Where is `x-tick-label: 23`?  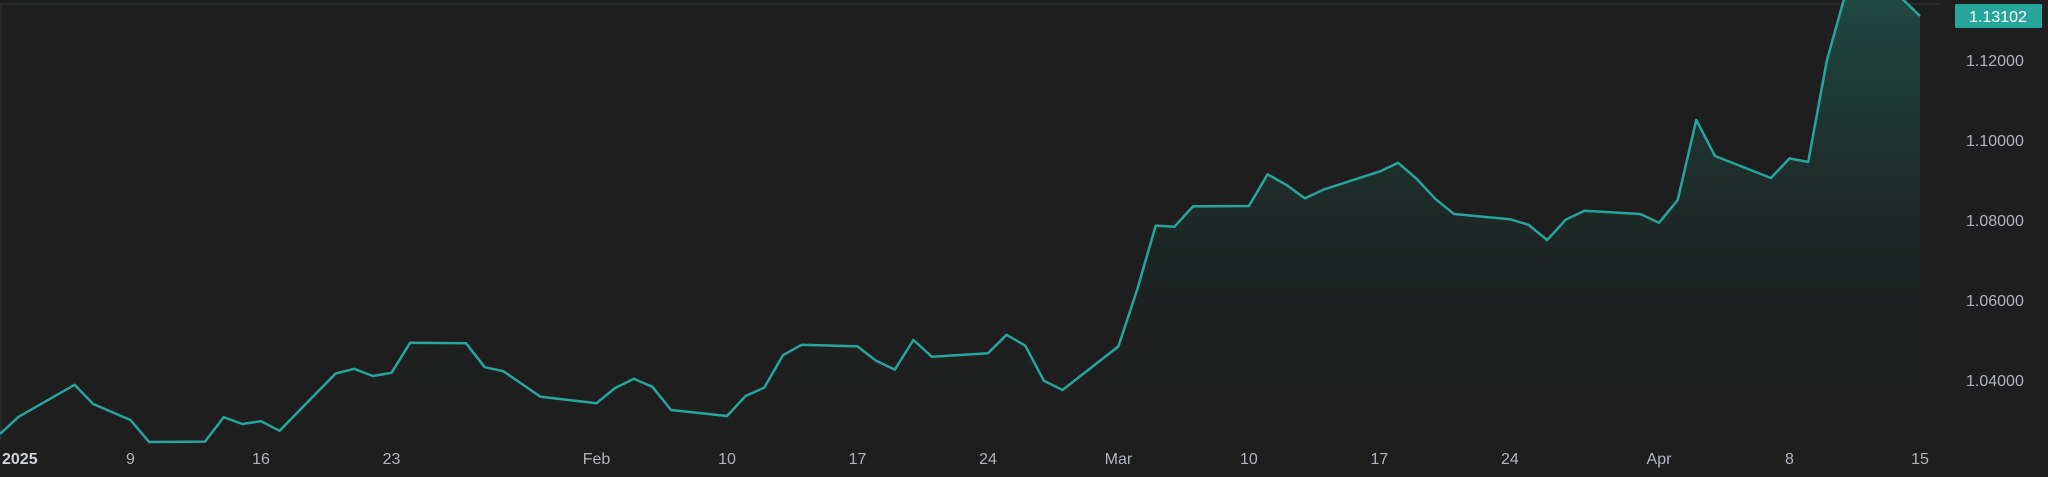 x-tick-label: 23 is located at coordinates (392, 459).